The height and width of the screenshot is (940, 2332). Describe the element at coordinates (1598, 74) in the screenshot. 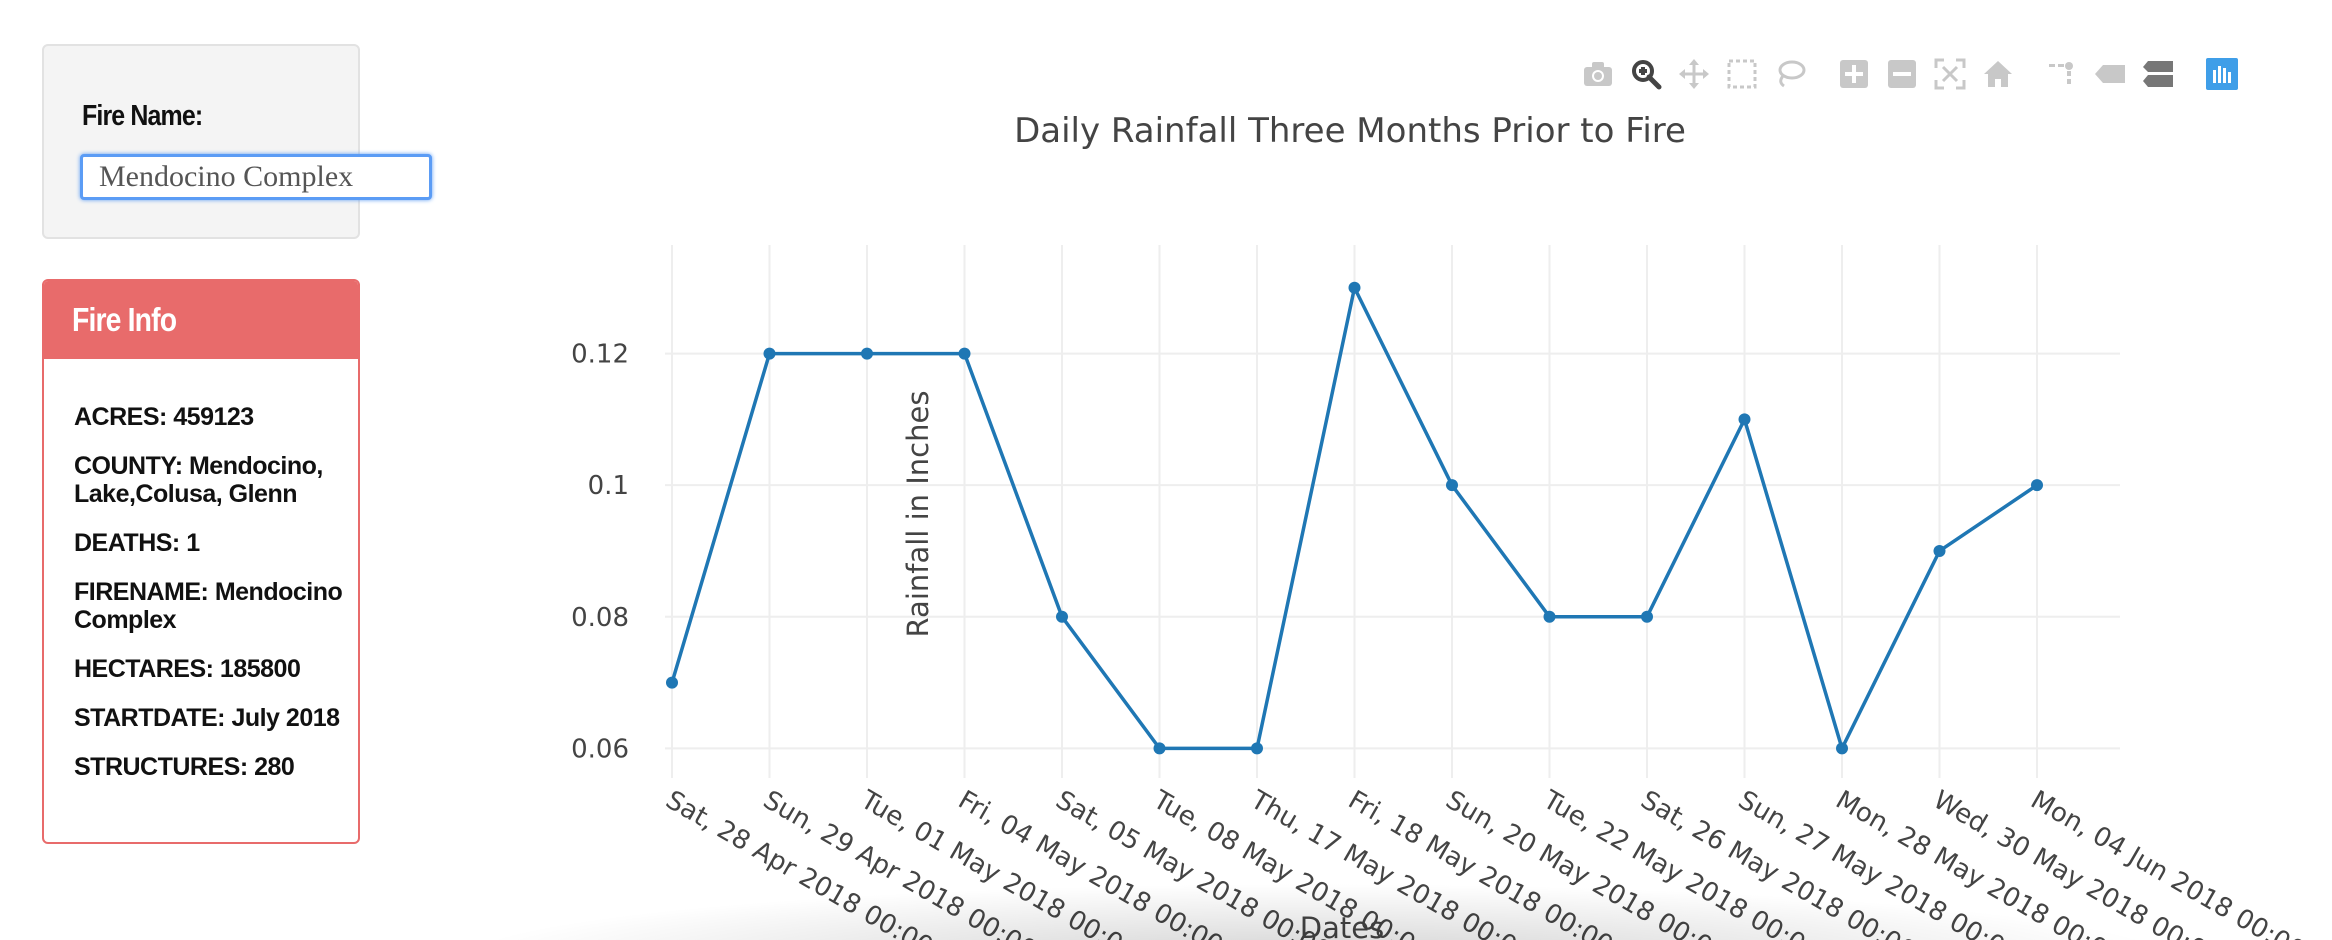

I see `camera-icon` at that location.